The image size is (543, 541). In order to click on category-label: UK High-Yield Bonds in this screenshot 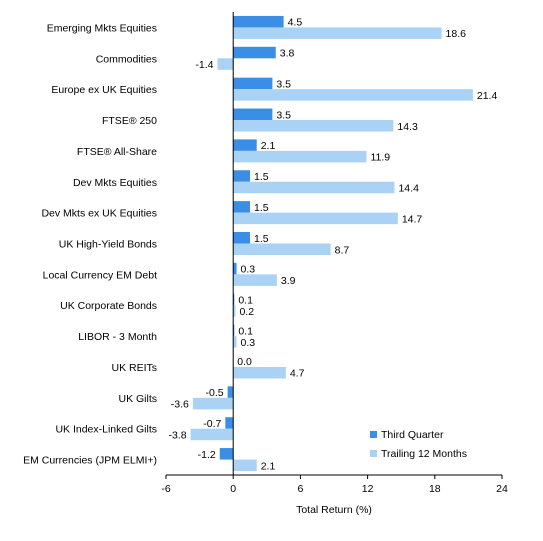, I will do `click(108, 245)`.